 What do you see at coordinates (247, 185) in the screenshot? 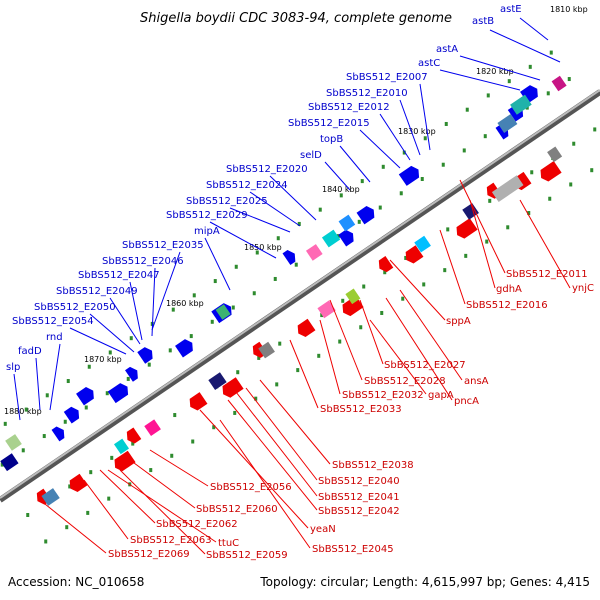
I see `gene-label: SbBS512_E2024` at bounding box center [247, 185].